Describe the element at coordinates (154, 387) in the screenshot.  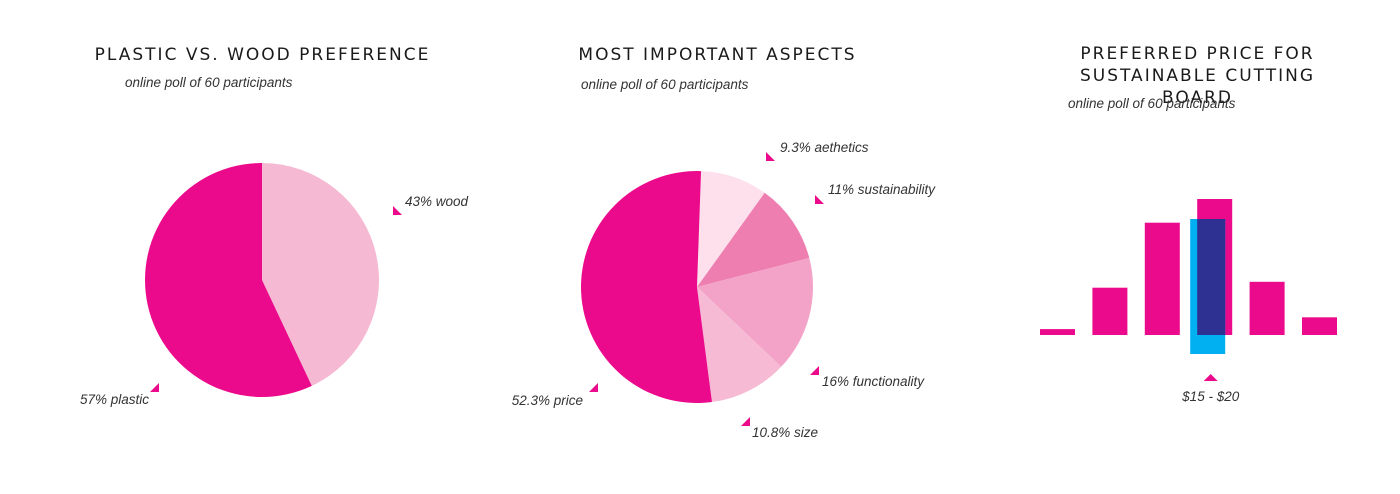
I see `pie1-marker-plastic` at that location.